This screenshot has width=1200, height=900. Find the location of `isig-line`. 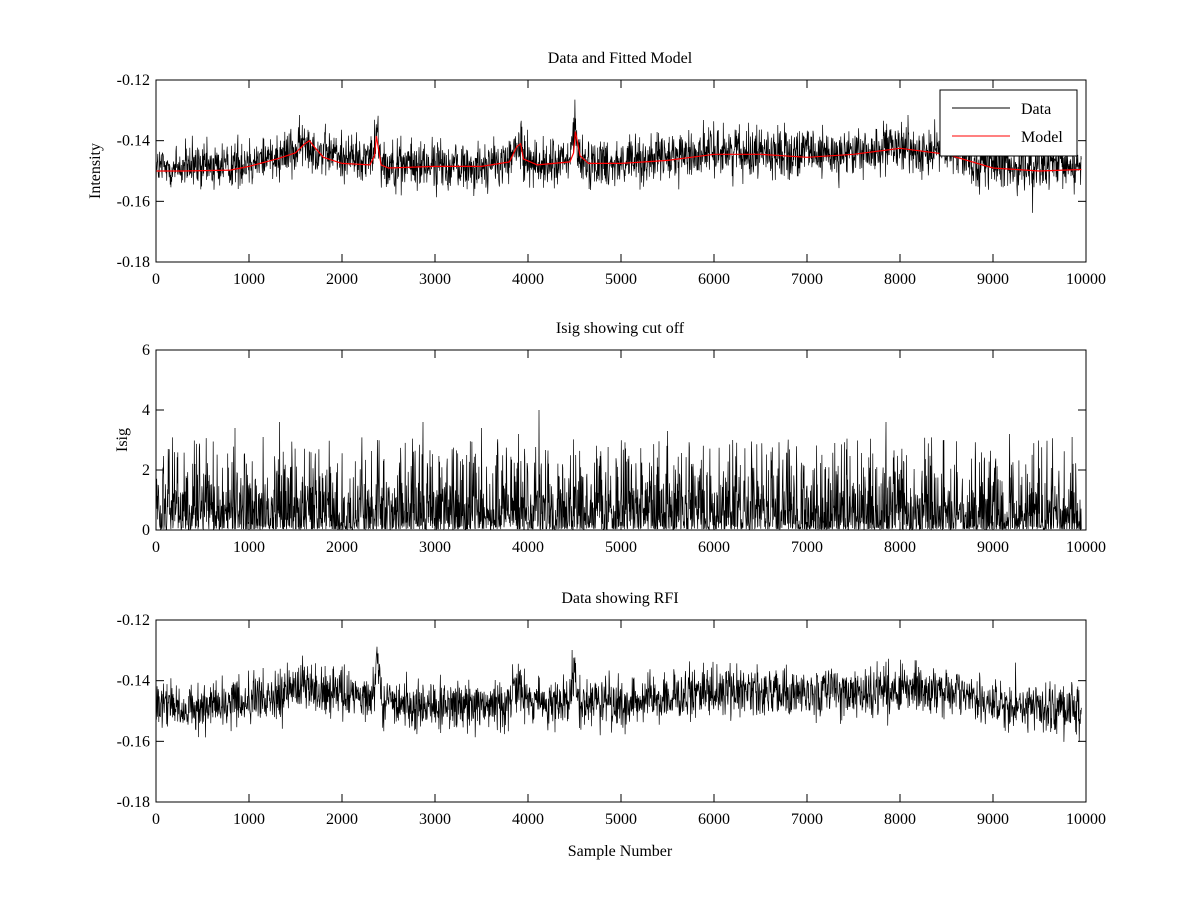

isig-line is located at coordinates (619, 469).